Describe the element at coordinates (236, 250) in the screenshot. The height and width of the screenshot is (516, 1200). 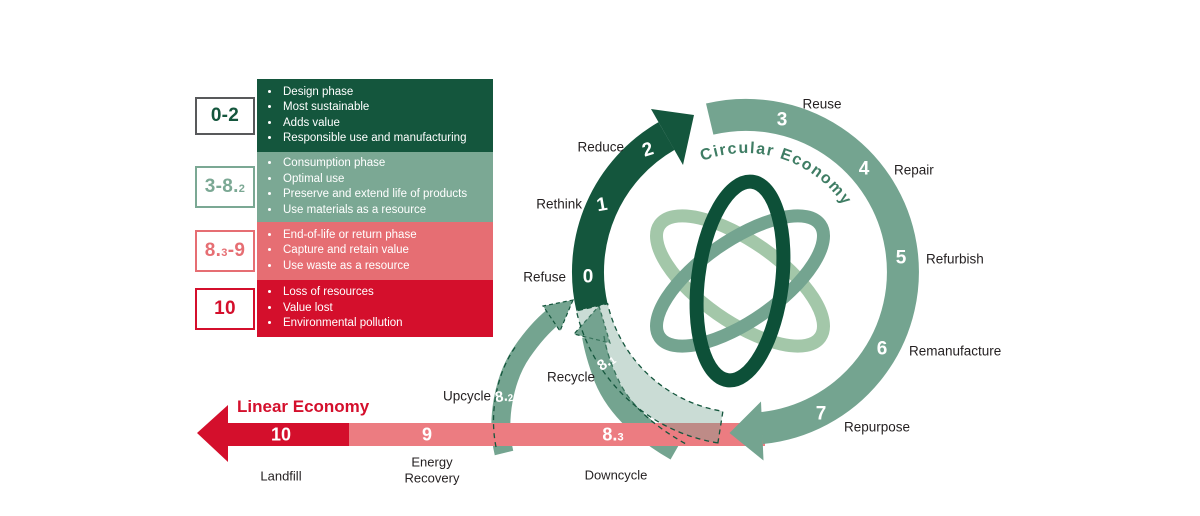
I see `range-post: -9` at that location.